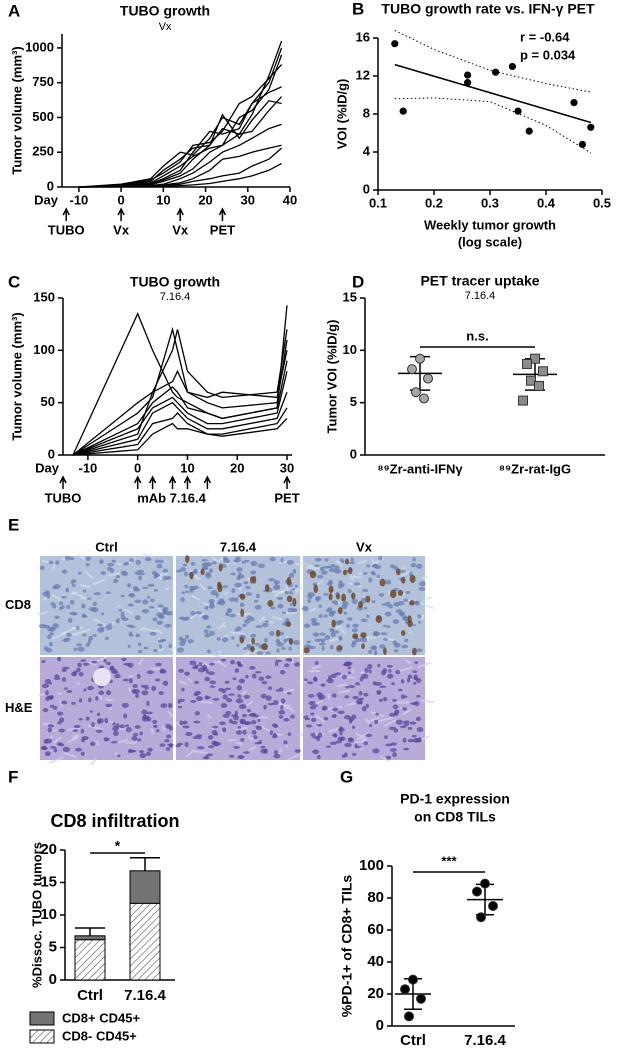 This screenshot has width=617, height=1050. I want to click on x-tick-label: Ctrl, so click(413, 1040).